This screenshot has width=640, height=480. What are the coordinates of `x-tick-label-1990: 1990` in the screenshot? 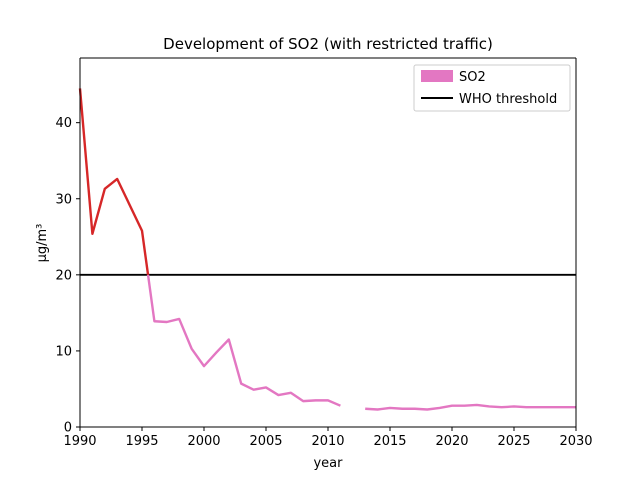 It's located at (79, 441).